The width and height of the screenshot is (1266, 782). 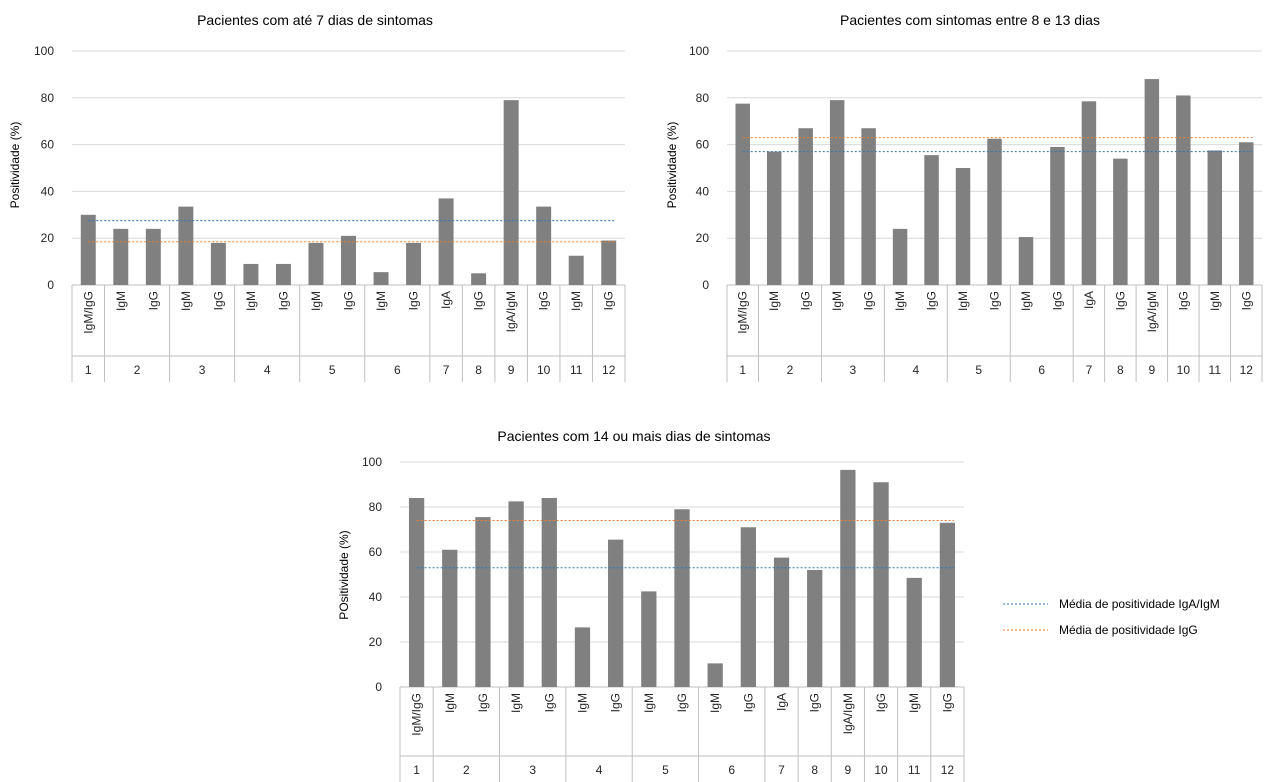 What do you see at coordinates (915, 370) in the screenshot?
I see `chart-2-group-label: 4` at bounding box center [915, 370].